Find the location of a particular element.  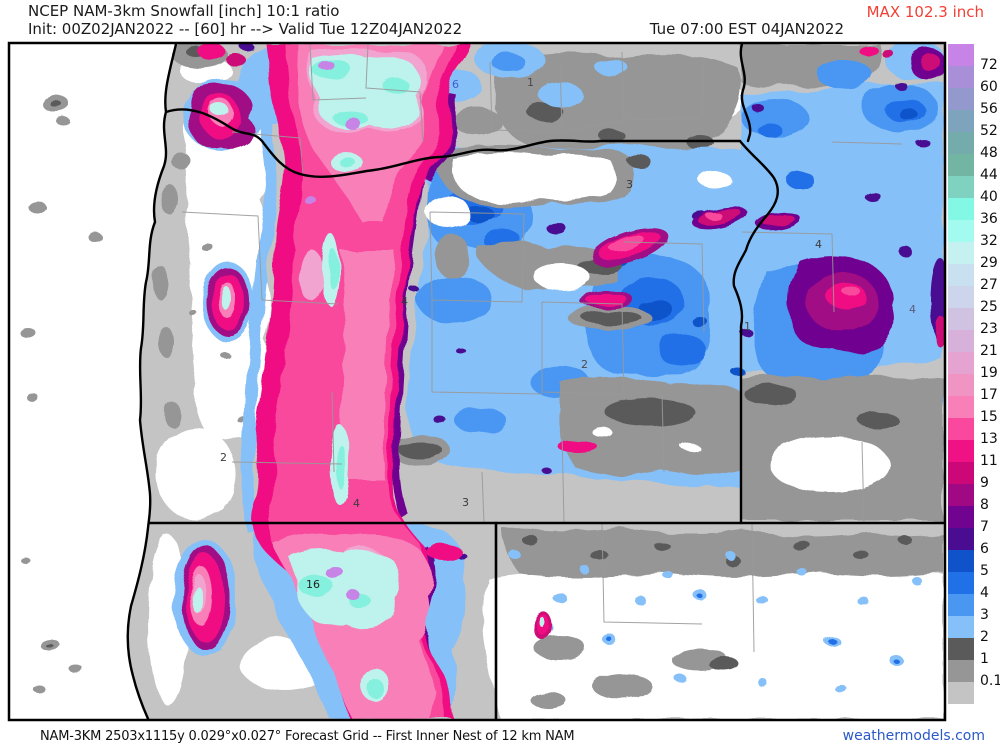

colorbar-tick-label: 13 is located at coordinates (989, 439).